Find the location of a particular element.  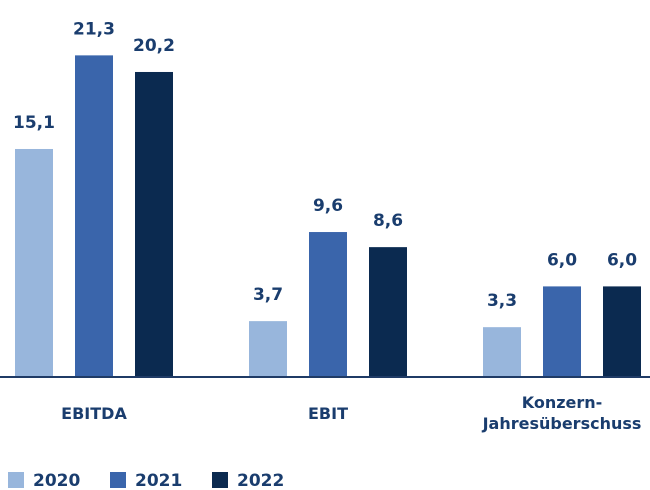

value-label: 20,2 is located at coordinates (154, 46).